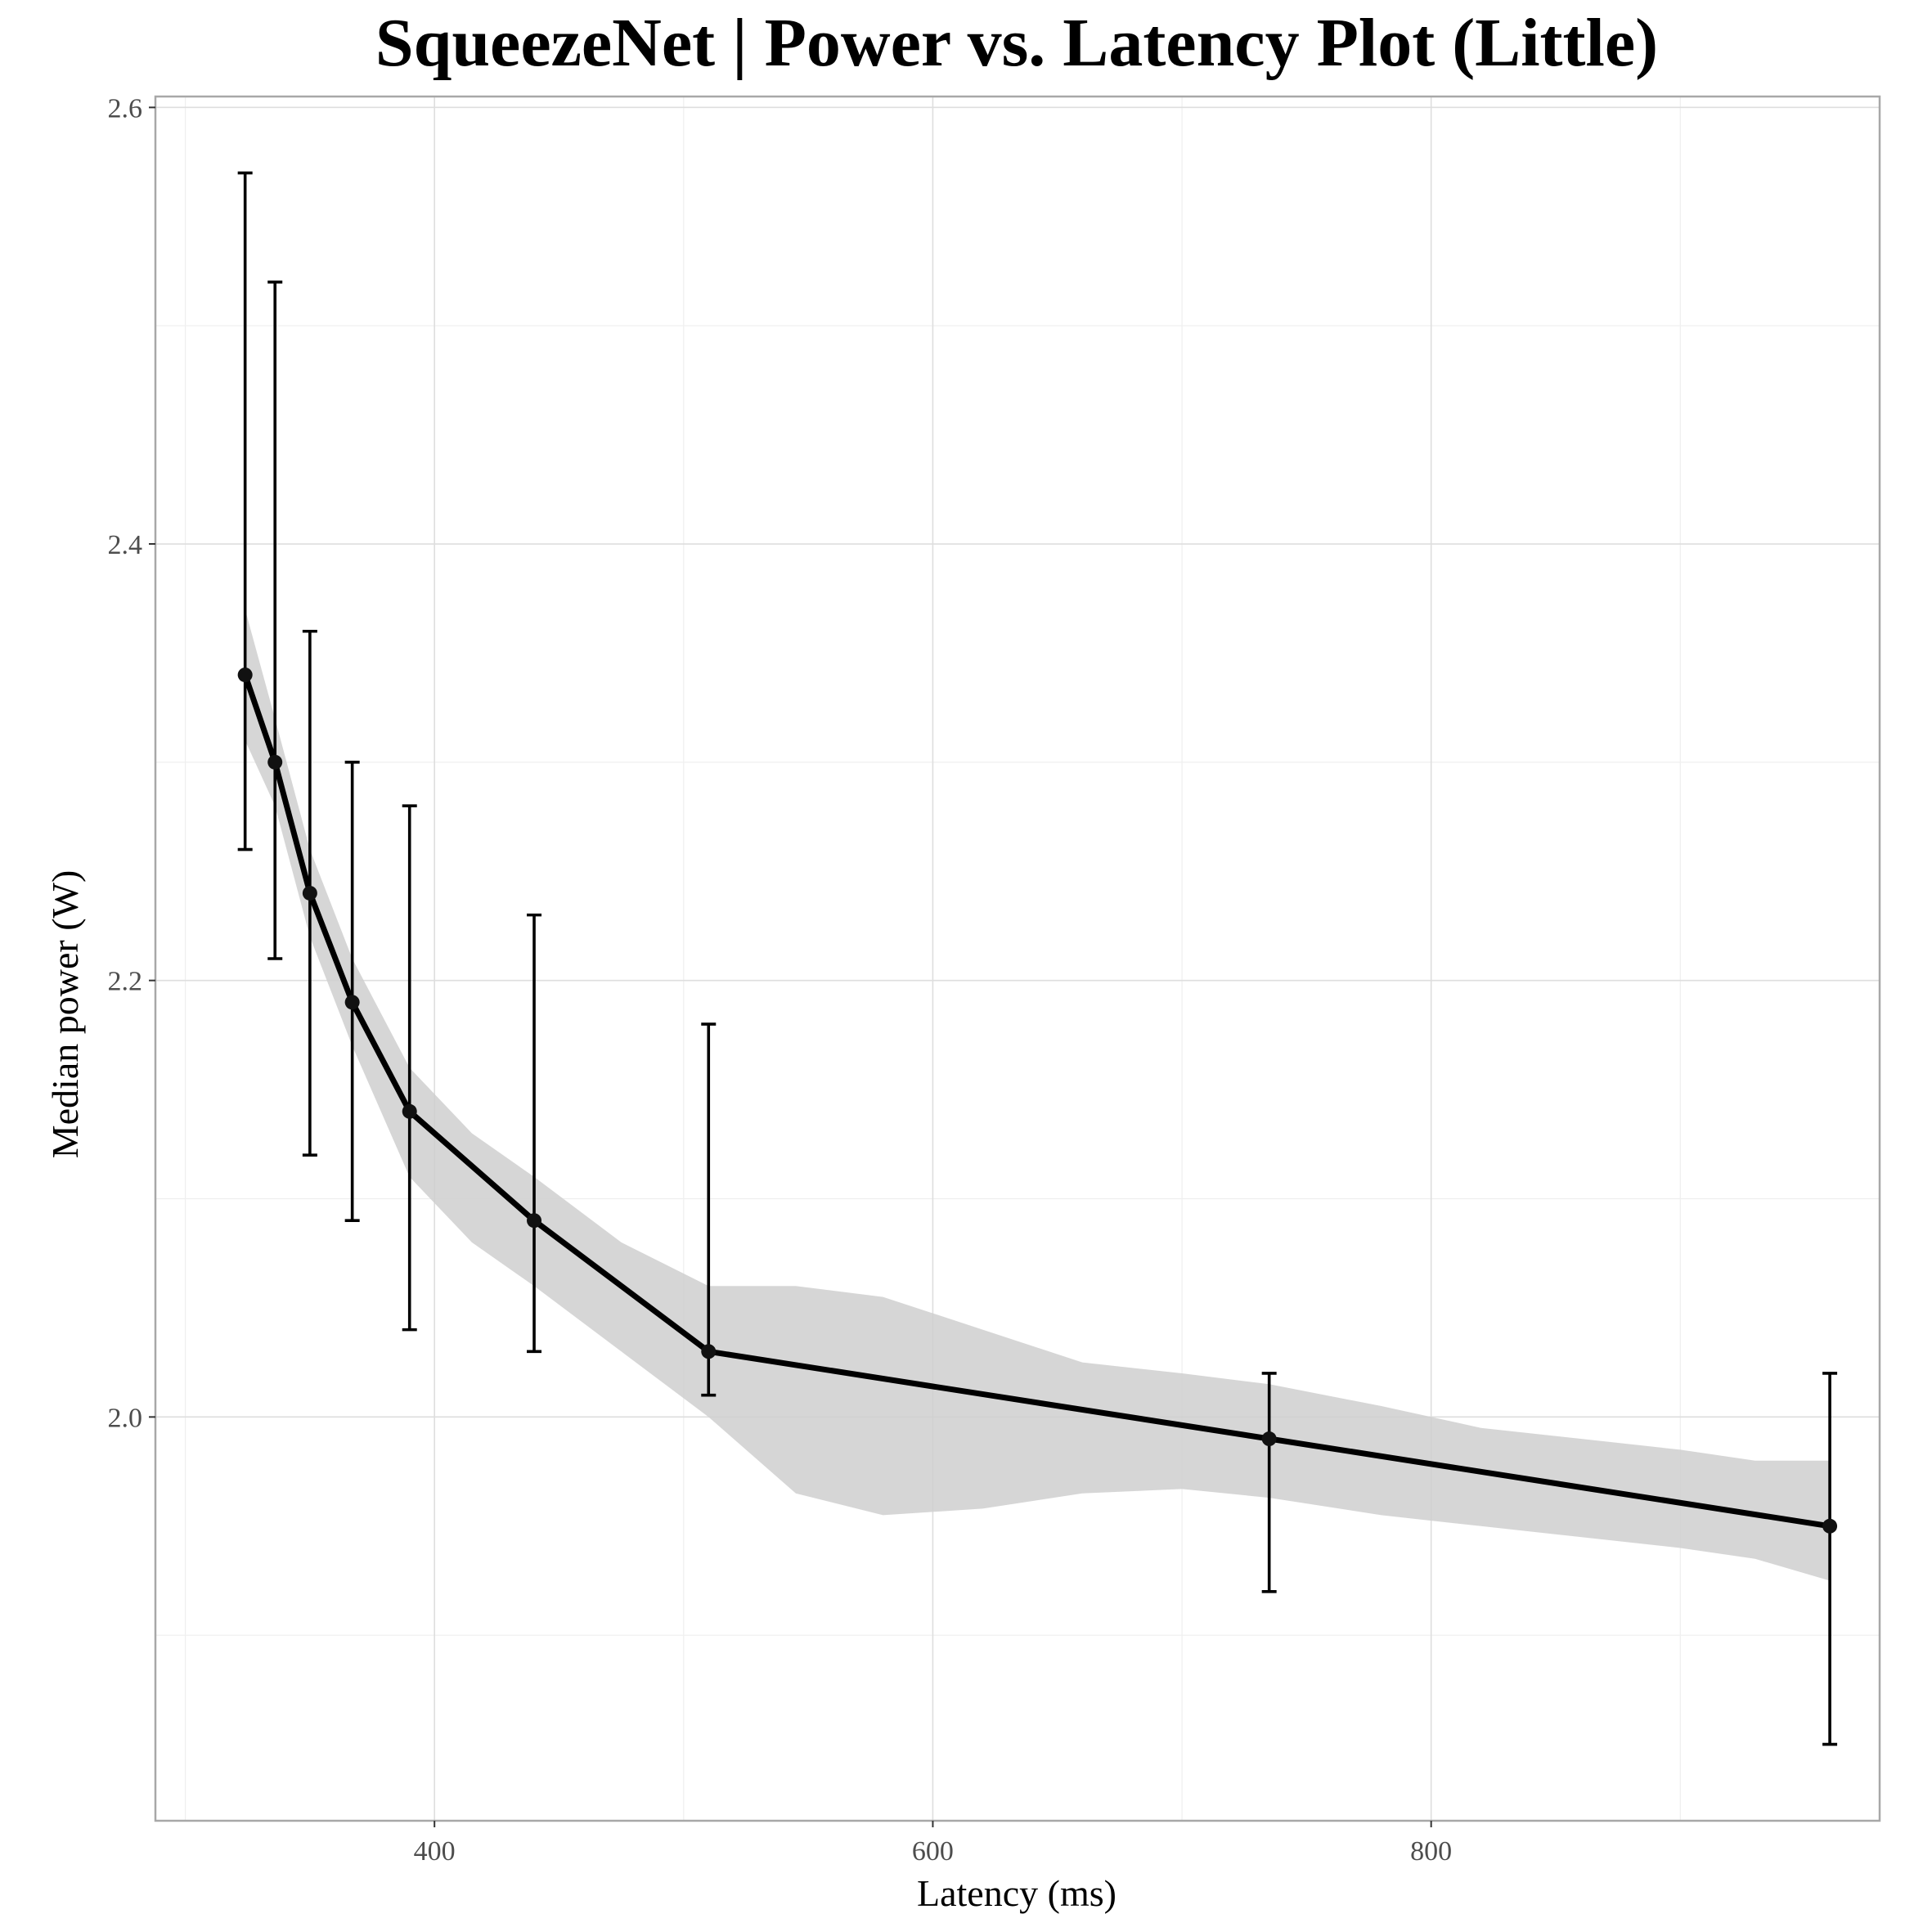 Image resolution: width=1932 pixels, height=1932 pixels. Describe the element at coordinates (125, 545) in the screenshot. I see `y-tick-label: 2.4` at that location.